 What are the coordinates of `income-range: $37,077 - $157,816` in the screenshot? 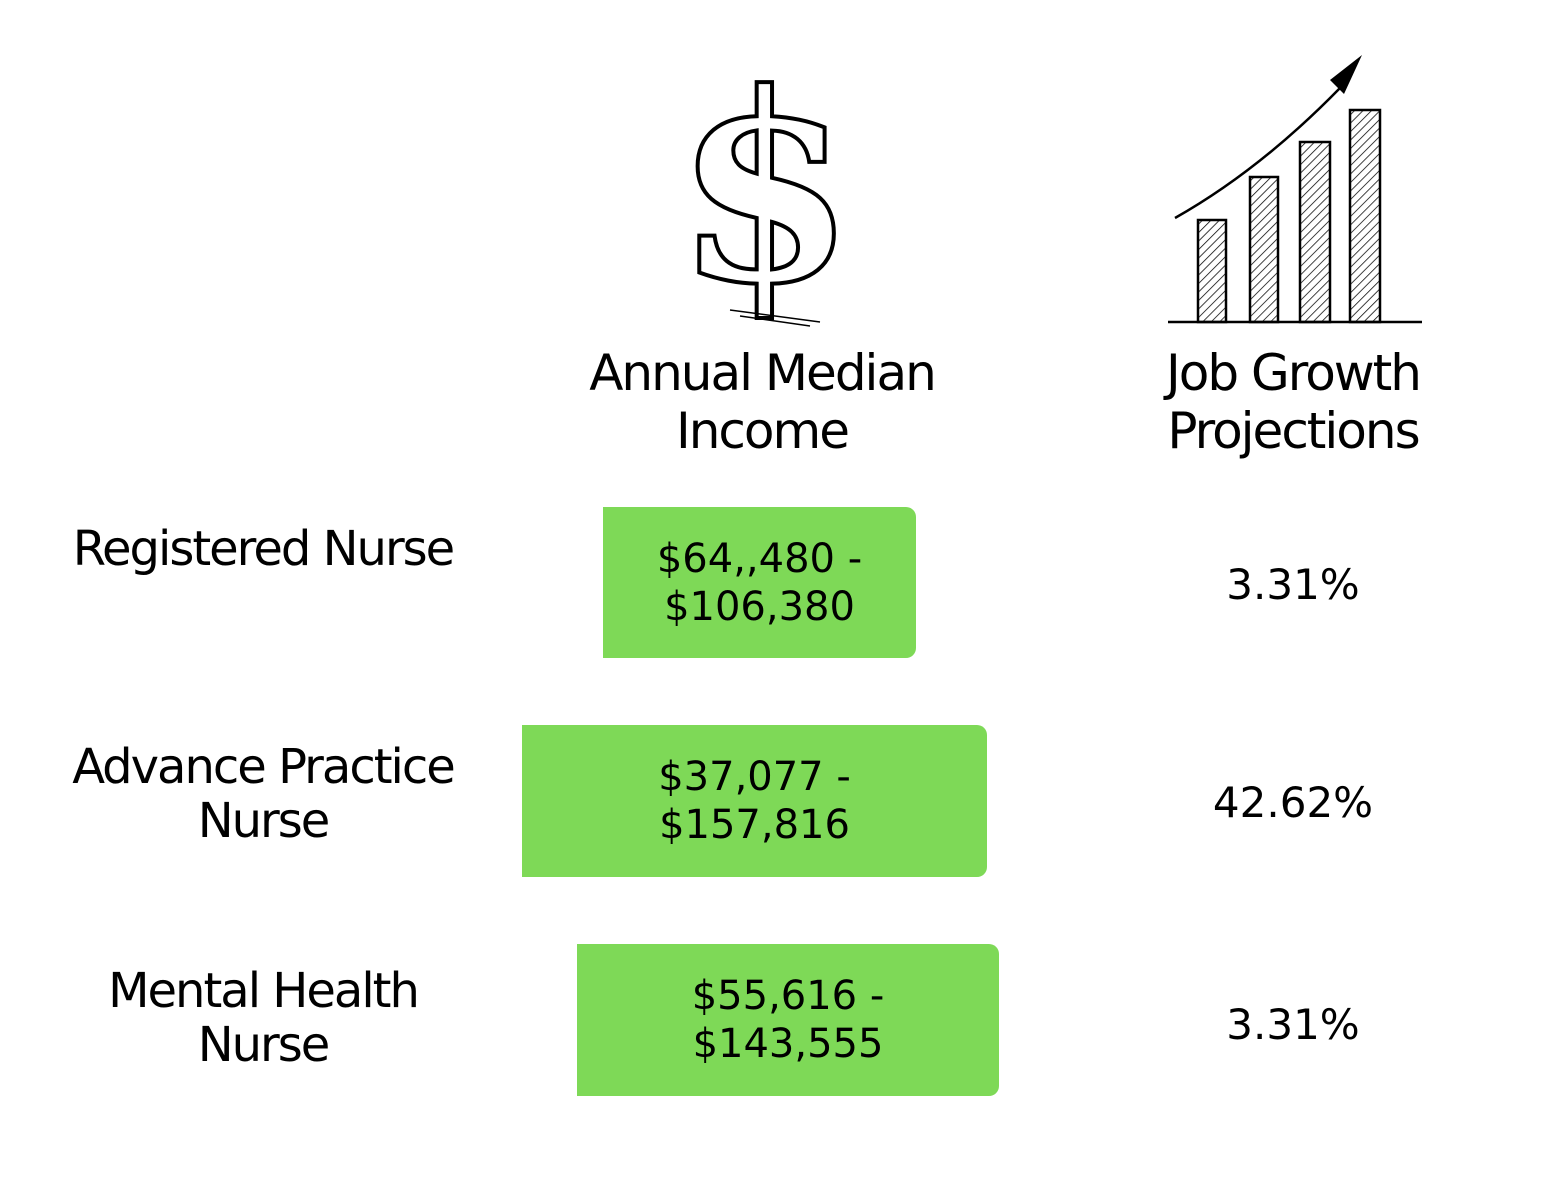 It's located at (754, 801).